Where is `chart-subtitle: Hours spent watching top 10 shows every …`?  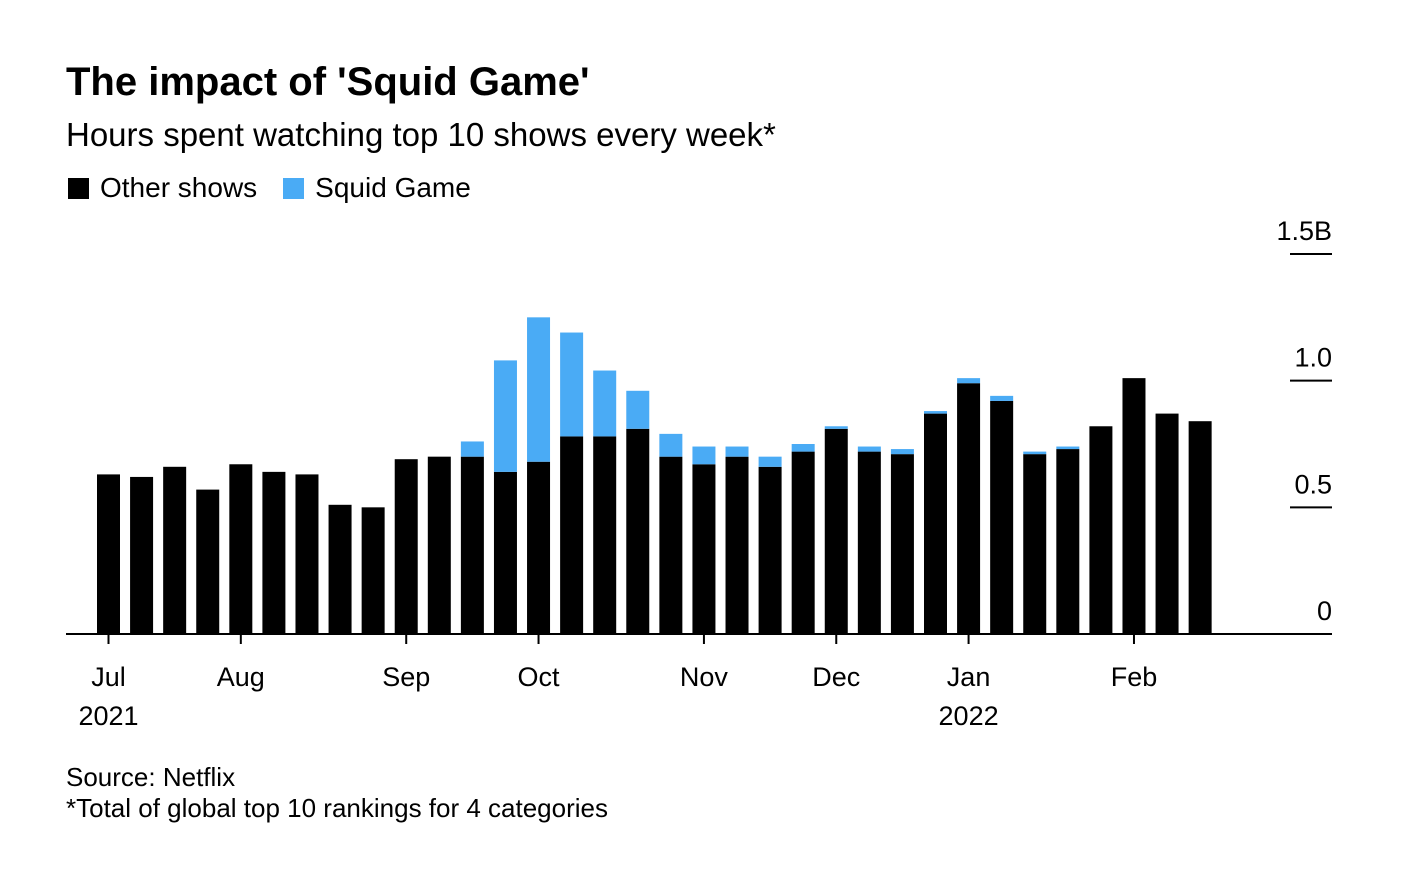
chart-subtitle: Hours spent watching top 10 shows every … is located at coordinates (421, 134).